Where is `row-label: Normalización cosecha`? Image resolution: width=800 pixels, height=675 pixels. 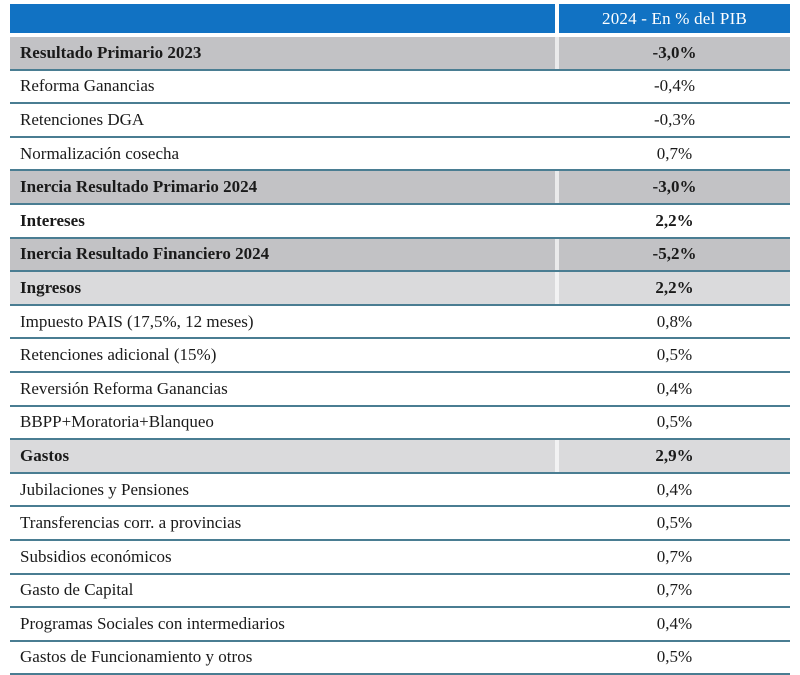 row-label: Normalización cosecha is located at coordinates (100, 153).